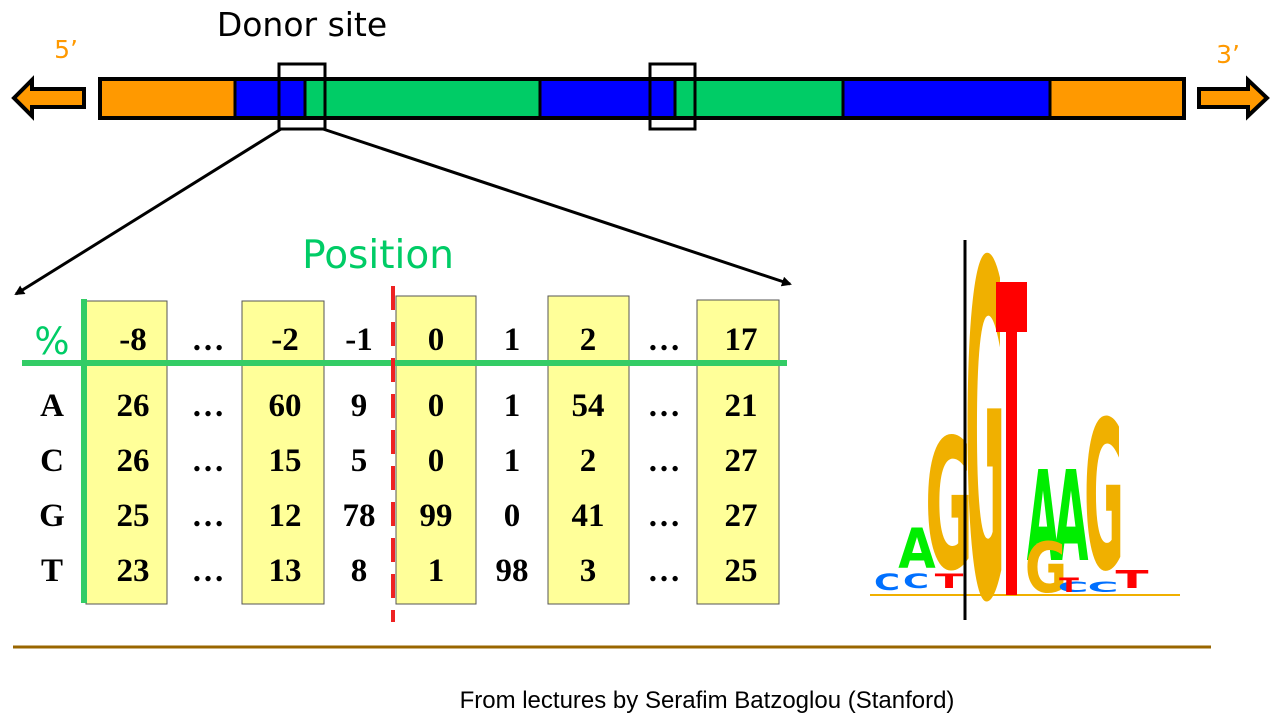 This screenshot has height=723, width=1273. What do you see at coordinates (436, 516) in the screenshot?
I see `matrix-cell: 99` at bounding box center [436, 516].